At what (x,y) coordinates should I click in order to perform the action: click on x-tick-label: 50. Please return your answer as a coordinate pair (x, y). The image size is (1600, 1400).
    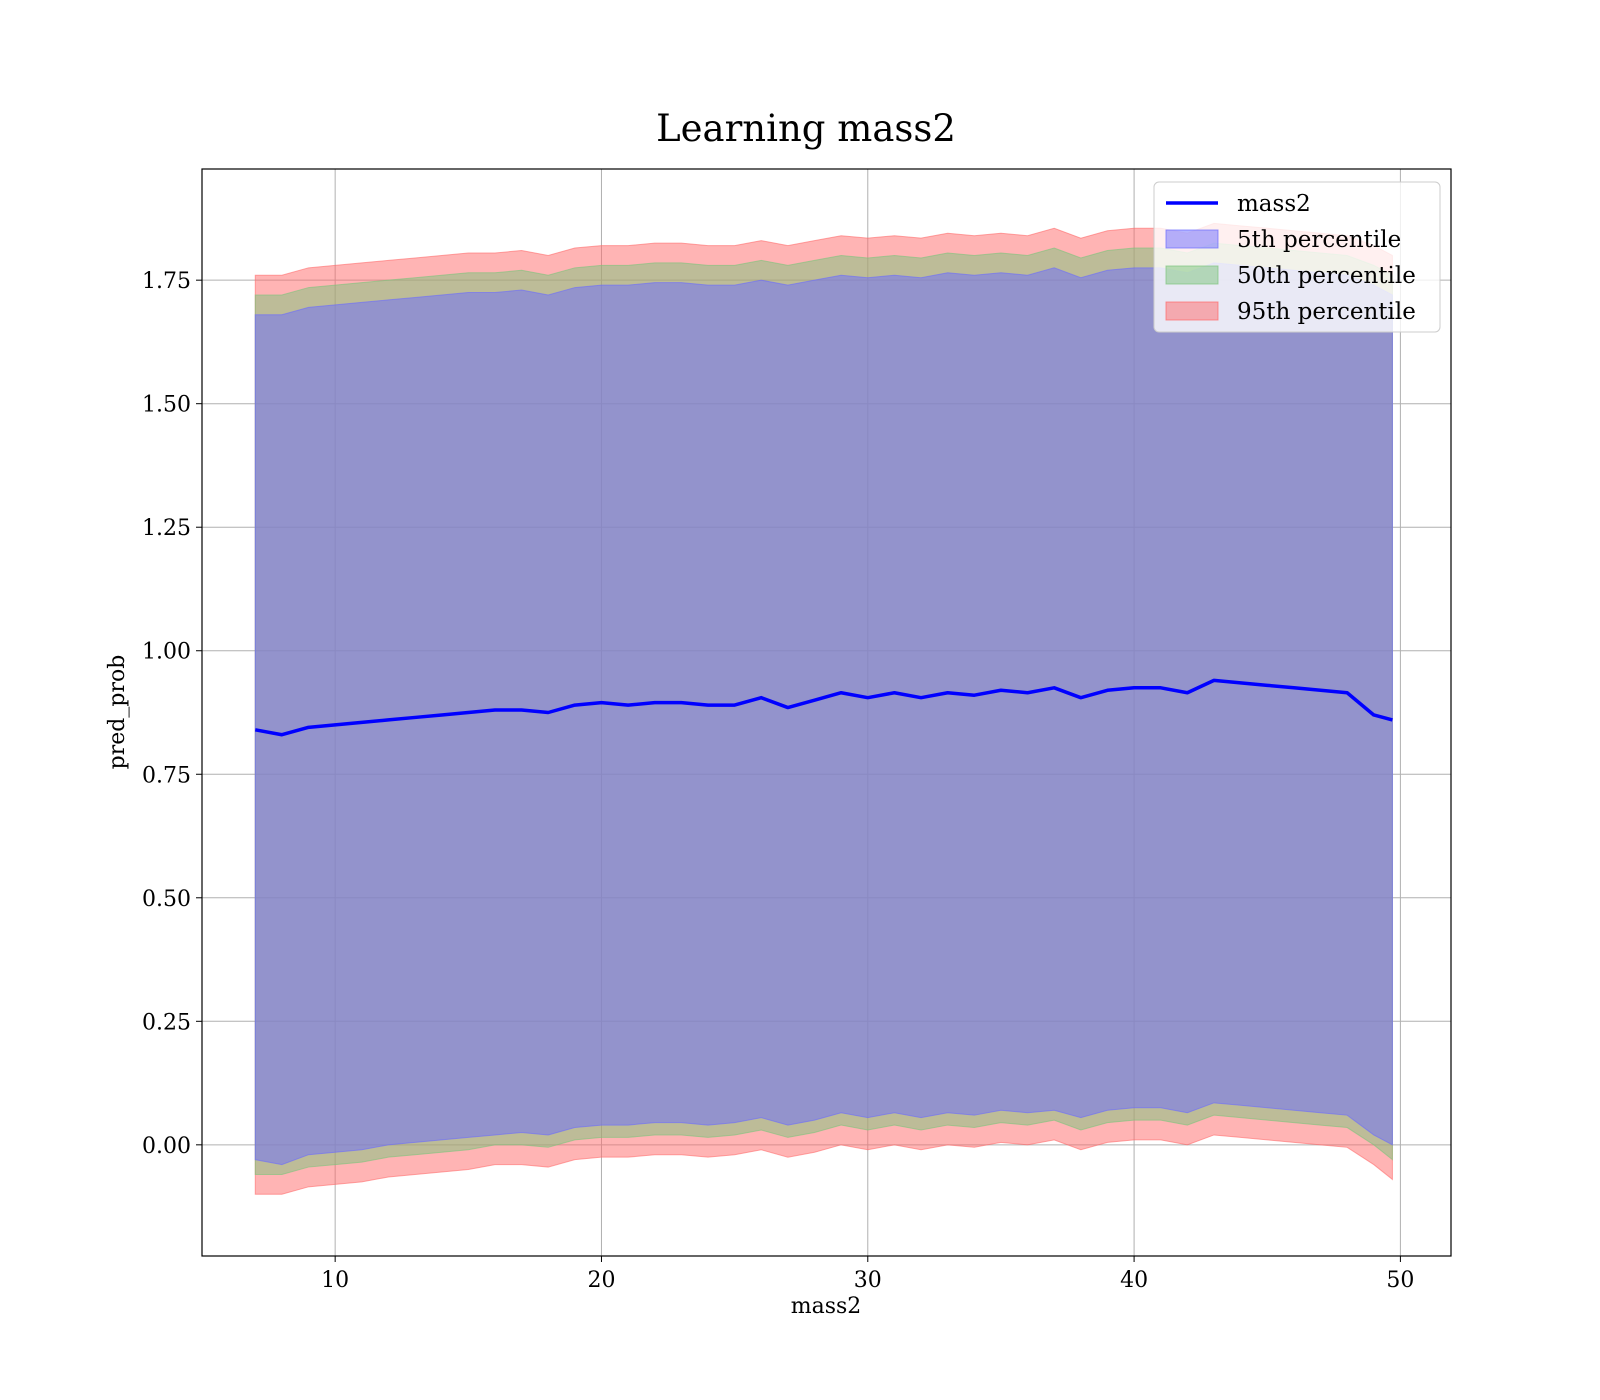
    Looking at the image, I should click on (1400, 1280).